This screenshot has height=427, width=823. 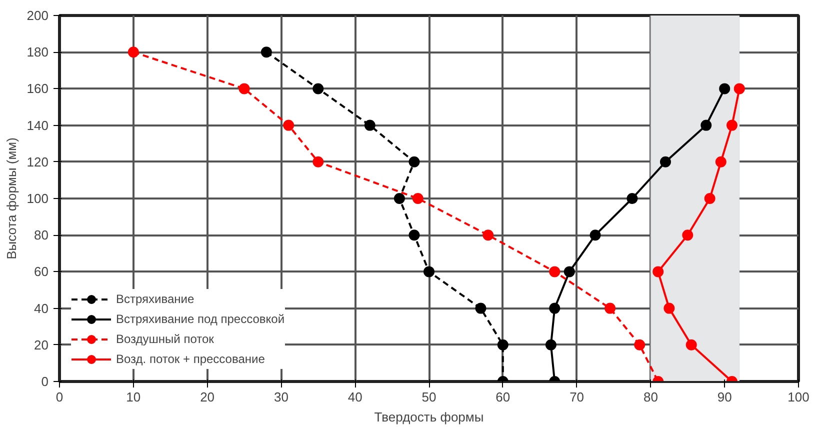 I want to click on y-tick-label: 20, so click(x=41, y=344).